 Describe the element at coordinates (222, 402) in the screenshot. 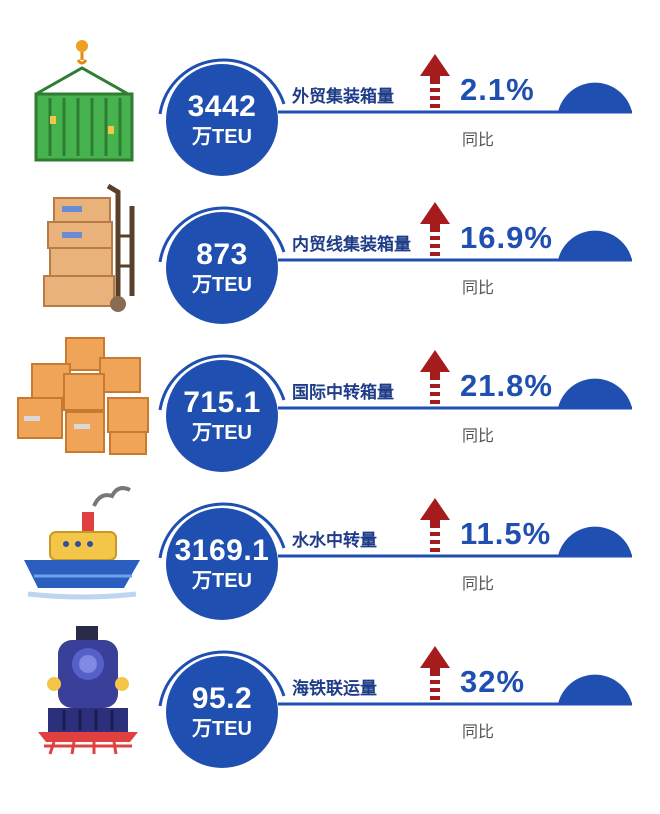

I see `value: 715.1` at that location.